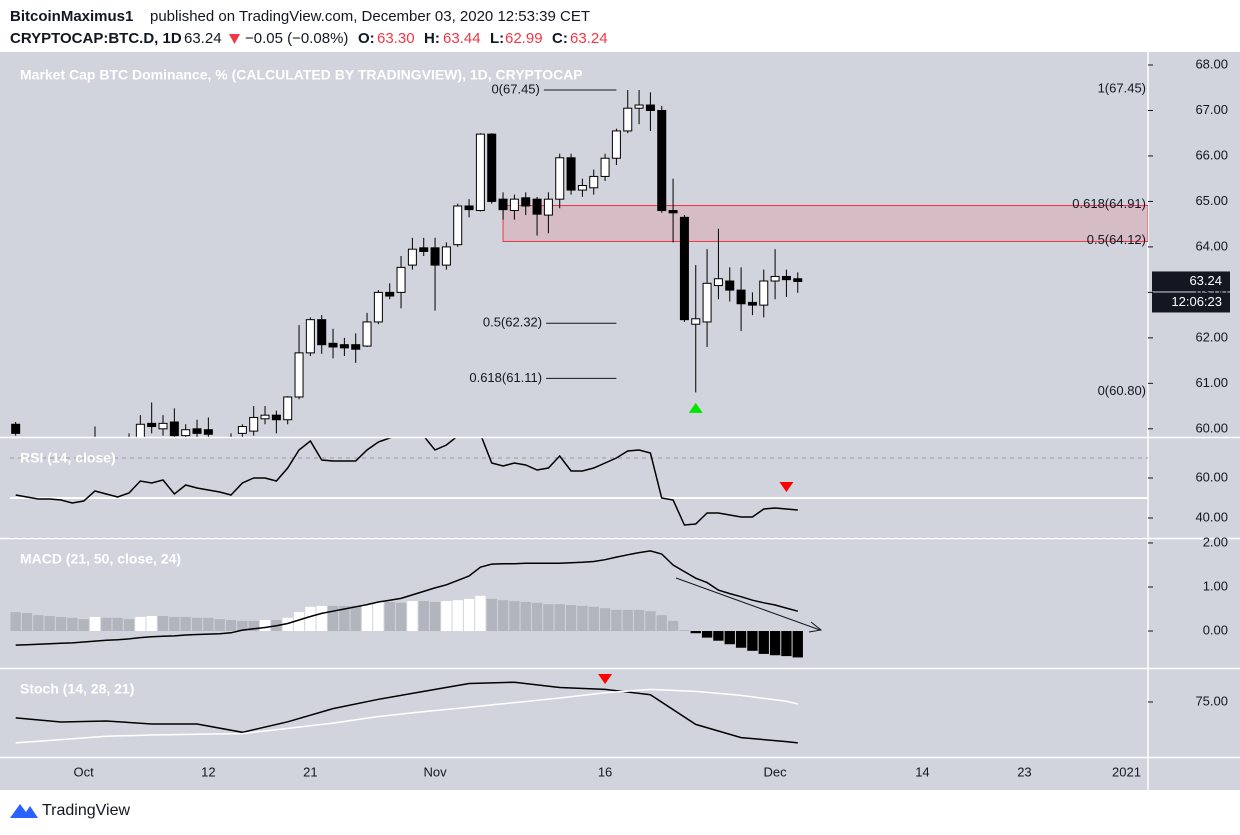 The image size is (1240, 835). I want to click on x-tick-label: Dec, so click(776, 771).